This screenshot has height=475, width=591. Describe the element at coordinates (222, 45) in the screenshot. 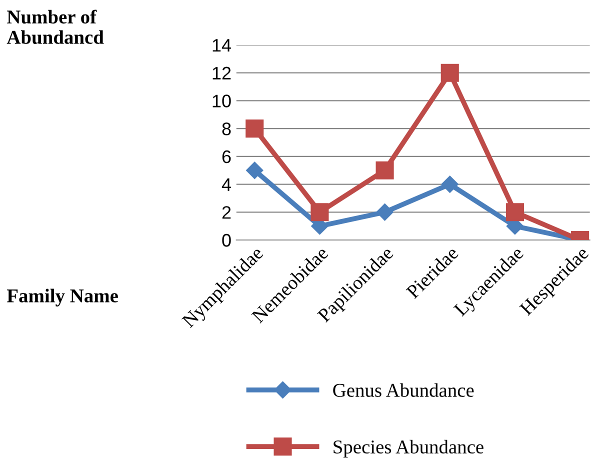

I see `y-tick-label: 14` at that location.